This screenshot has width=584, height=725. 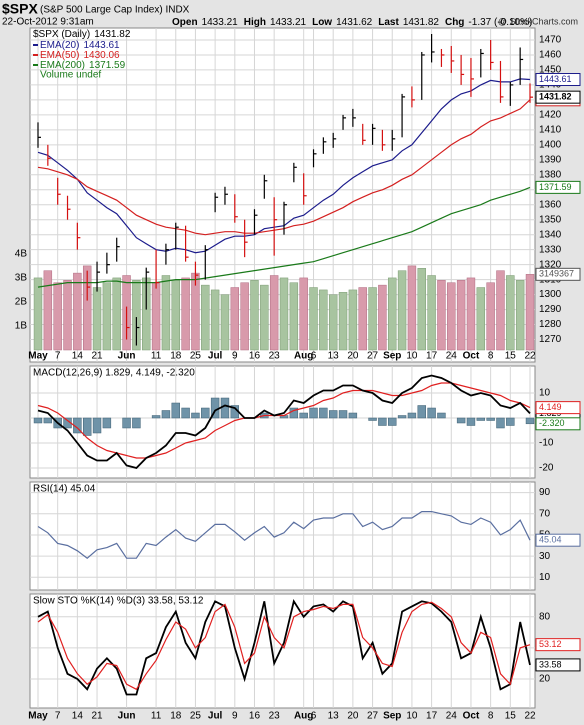 What do you see at coordinates (545, 616) in the screenshot?
I see `y-tick-label: 80` at bounding box center [545, 616].